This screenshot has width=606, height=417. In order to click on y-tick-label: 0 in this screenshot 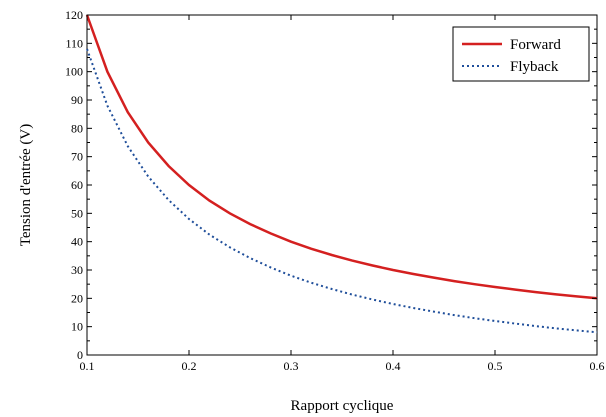, I will do `click(80, 355)`.